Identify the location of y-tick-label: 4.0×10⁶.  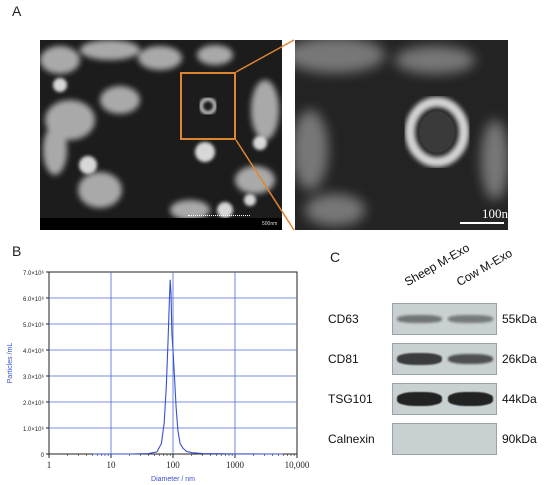
(34, 351).